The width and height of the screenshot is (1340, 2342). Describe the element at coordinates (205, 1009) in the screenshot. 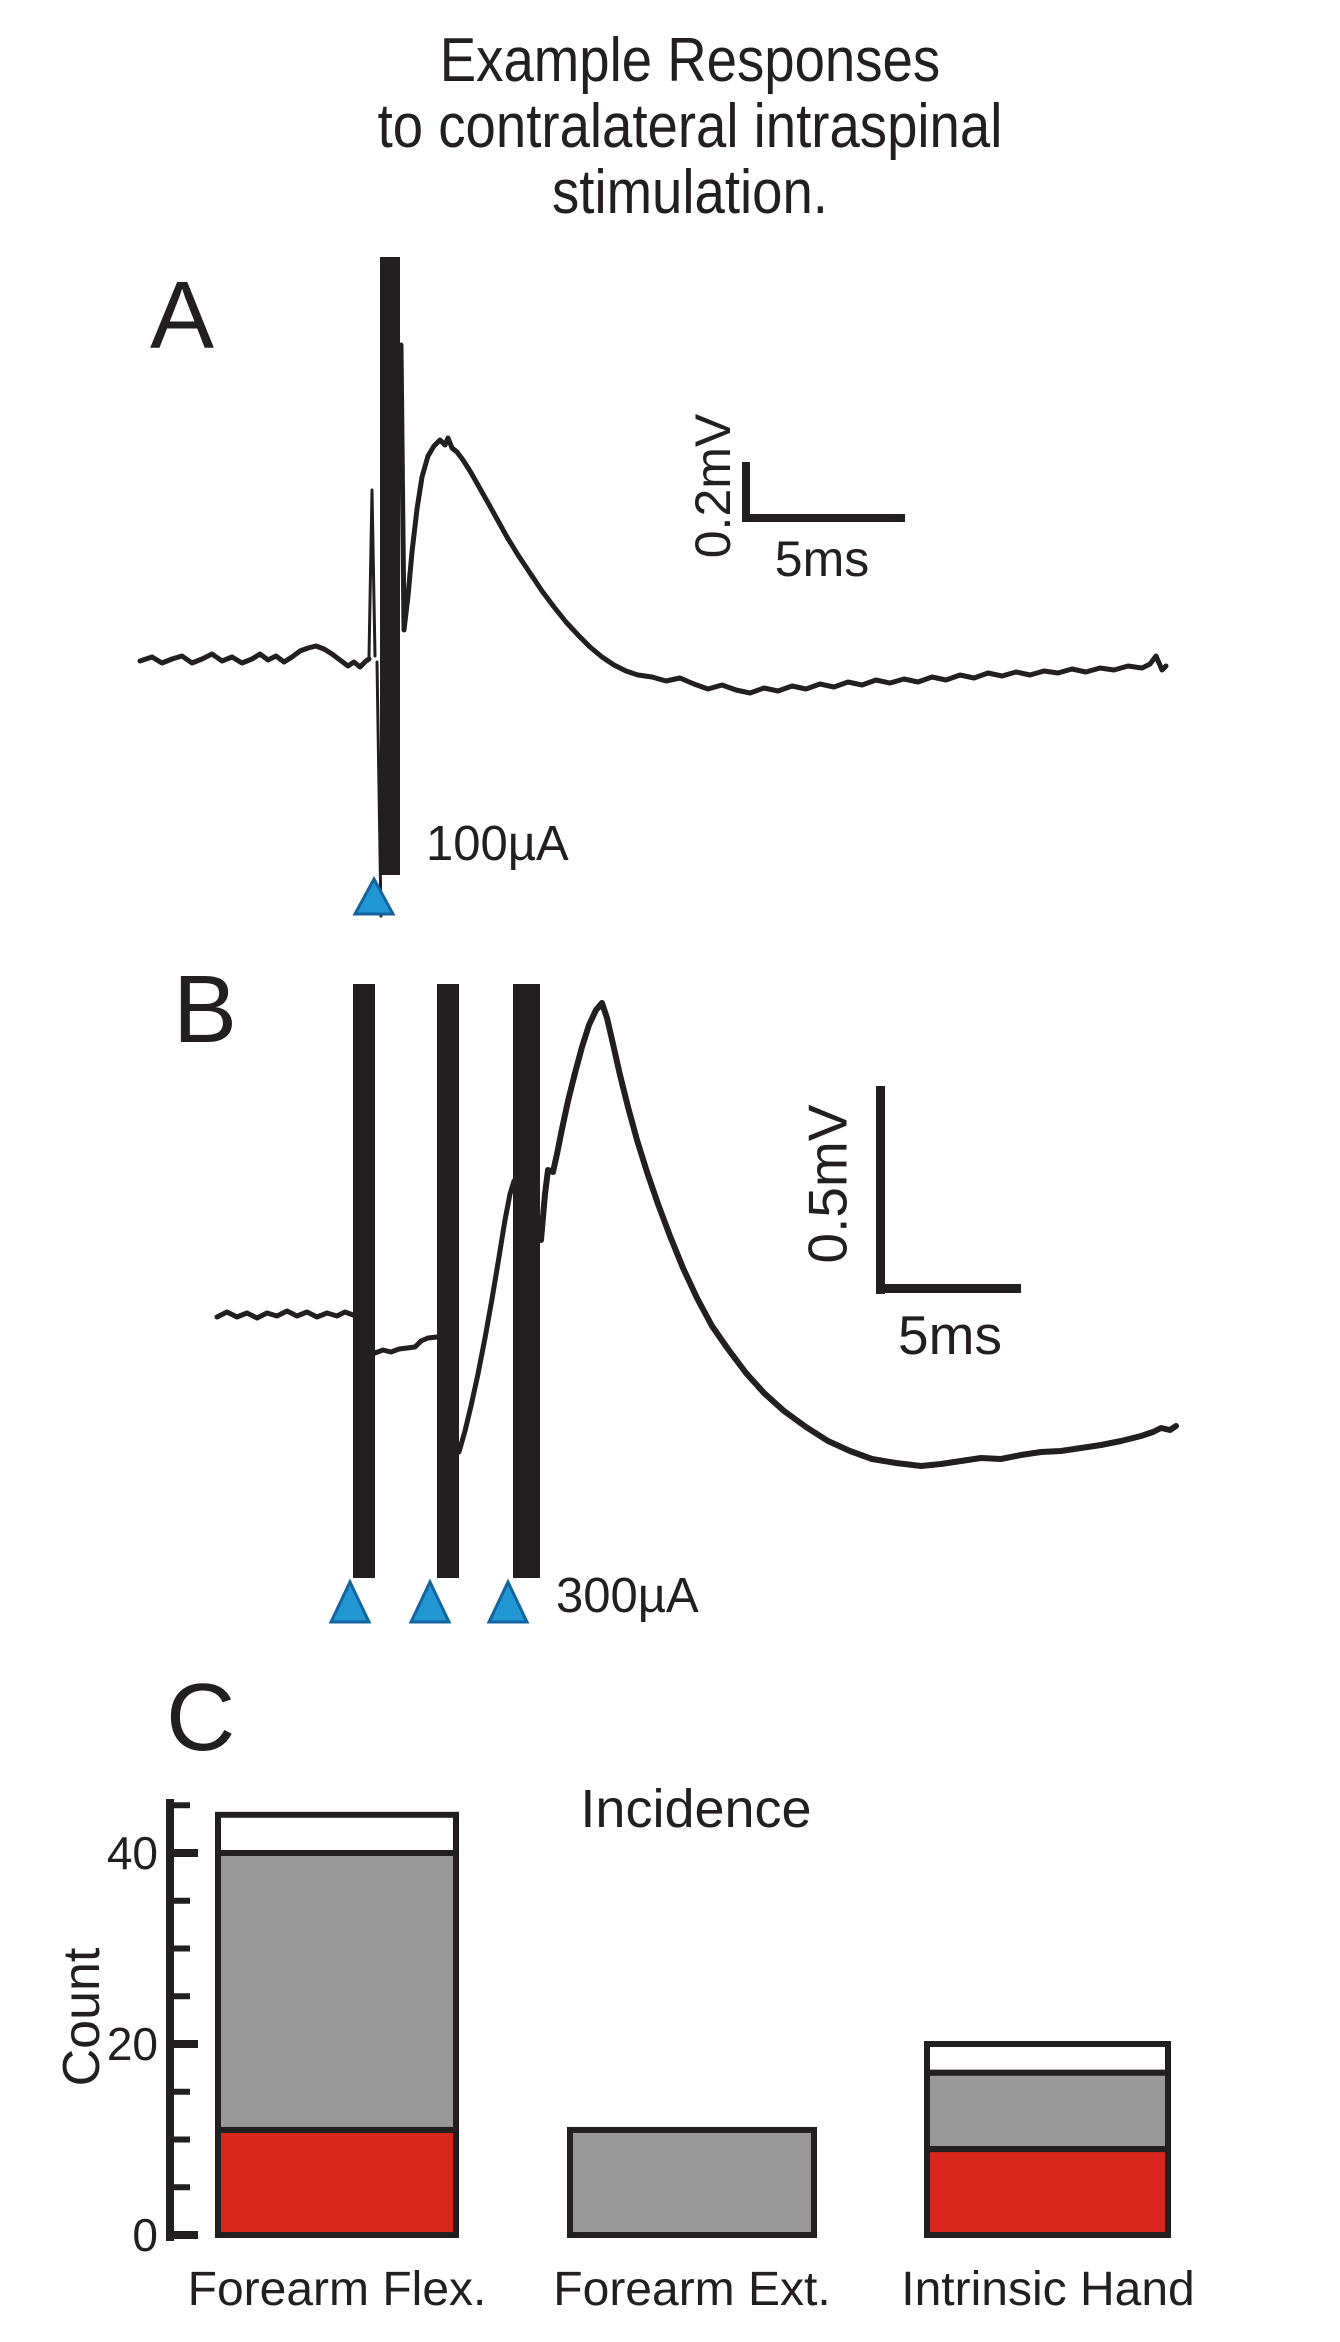

I see `panel-b-label: B` at that location.